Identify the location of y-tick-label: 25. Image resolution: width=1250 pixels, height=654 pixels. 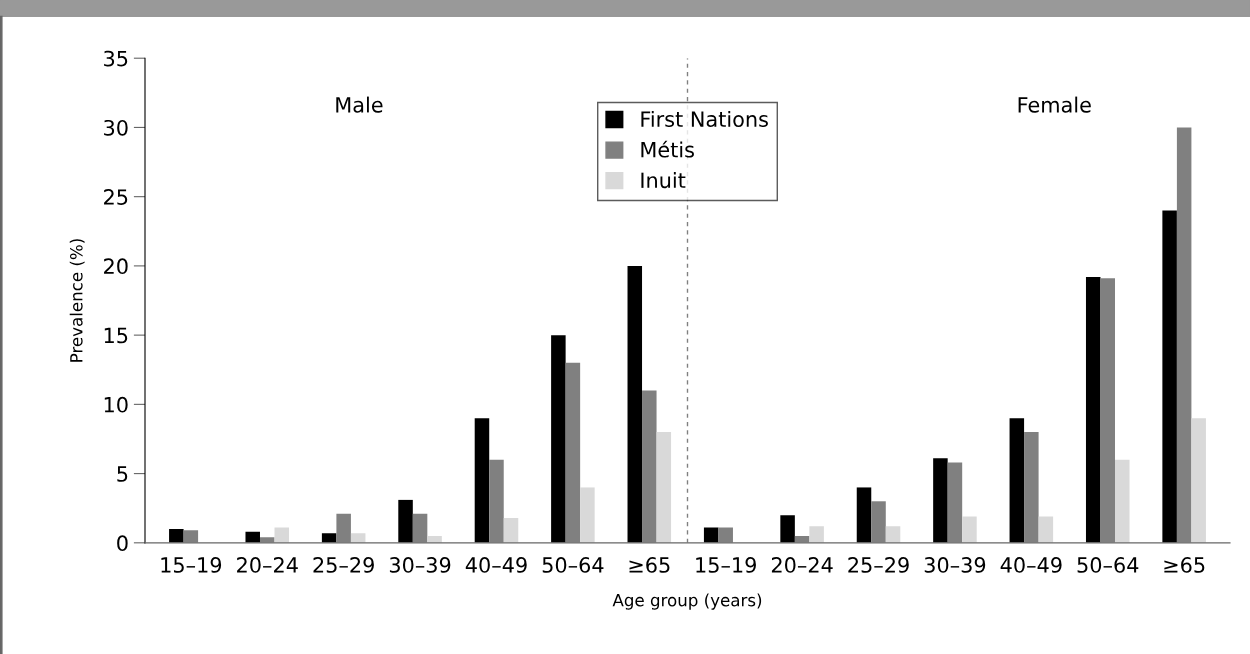
(116, 197).